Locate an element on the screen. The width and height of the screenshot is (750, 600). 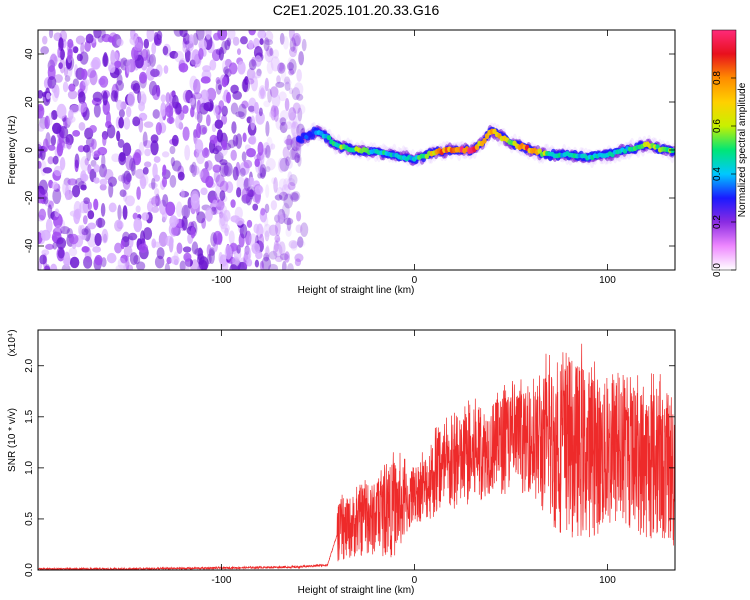
colorbar-label: Normalized spectral amplitude is located at coordinates (742, 149).